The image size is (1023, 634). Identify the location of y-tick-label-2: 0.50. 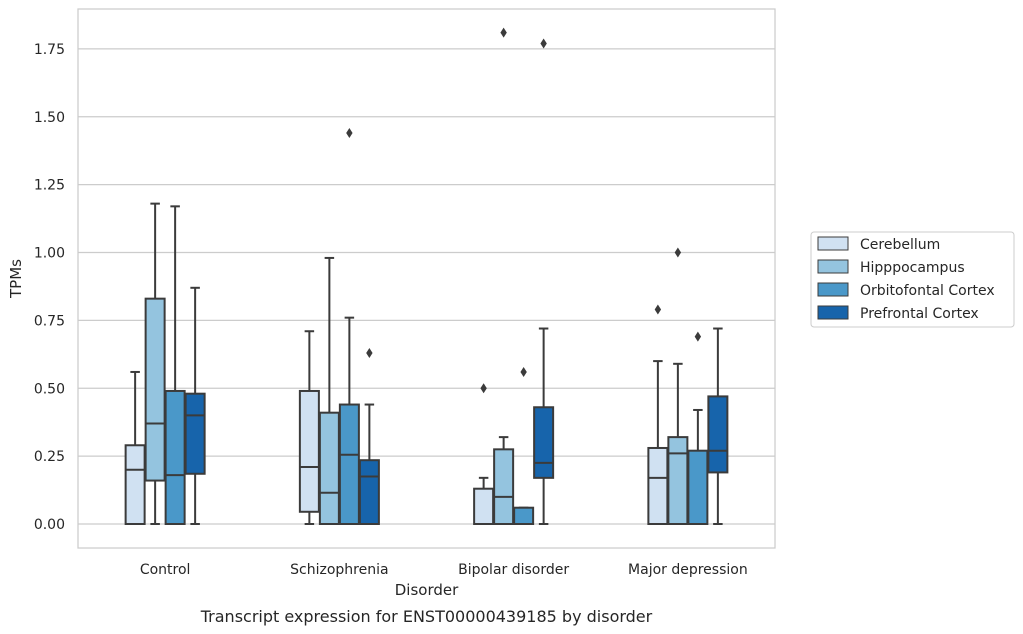
(49, 389).